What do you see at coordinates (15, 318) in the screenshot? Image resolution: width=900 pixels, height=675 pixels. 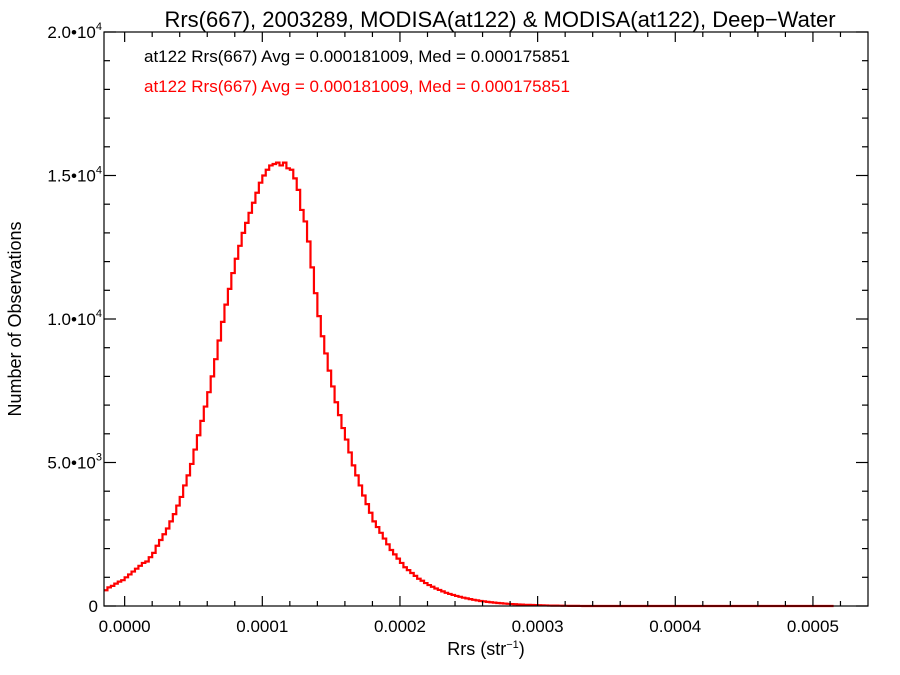 I see `y-axis-label: Number of Observations` at bounding box center [15, 318].